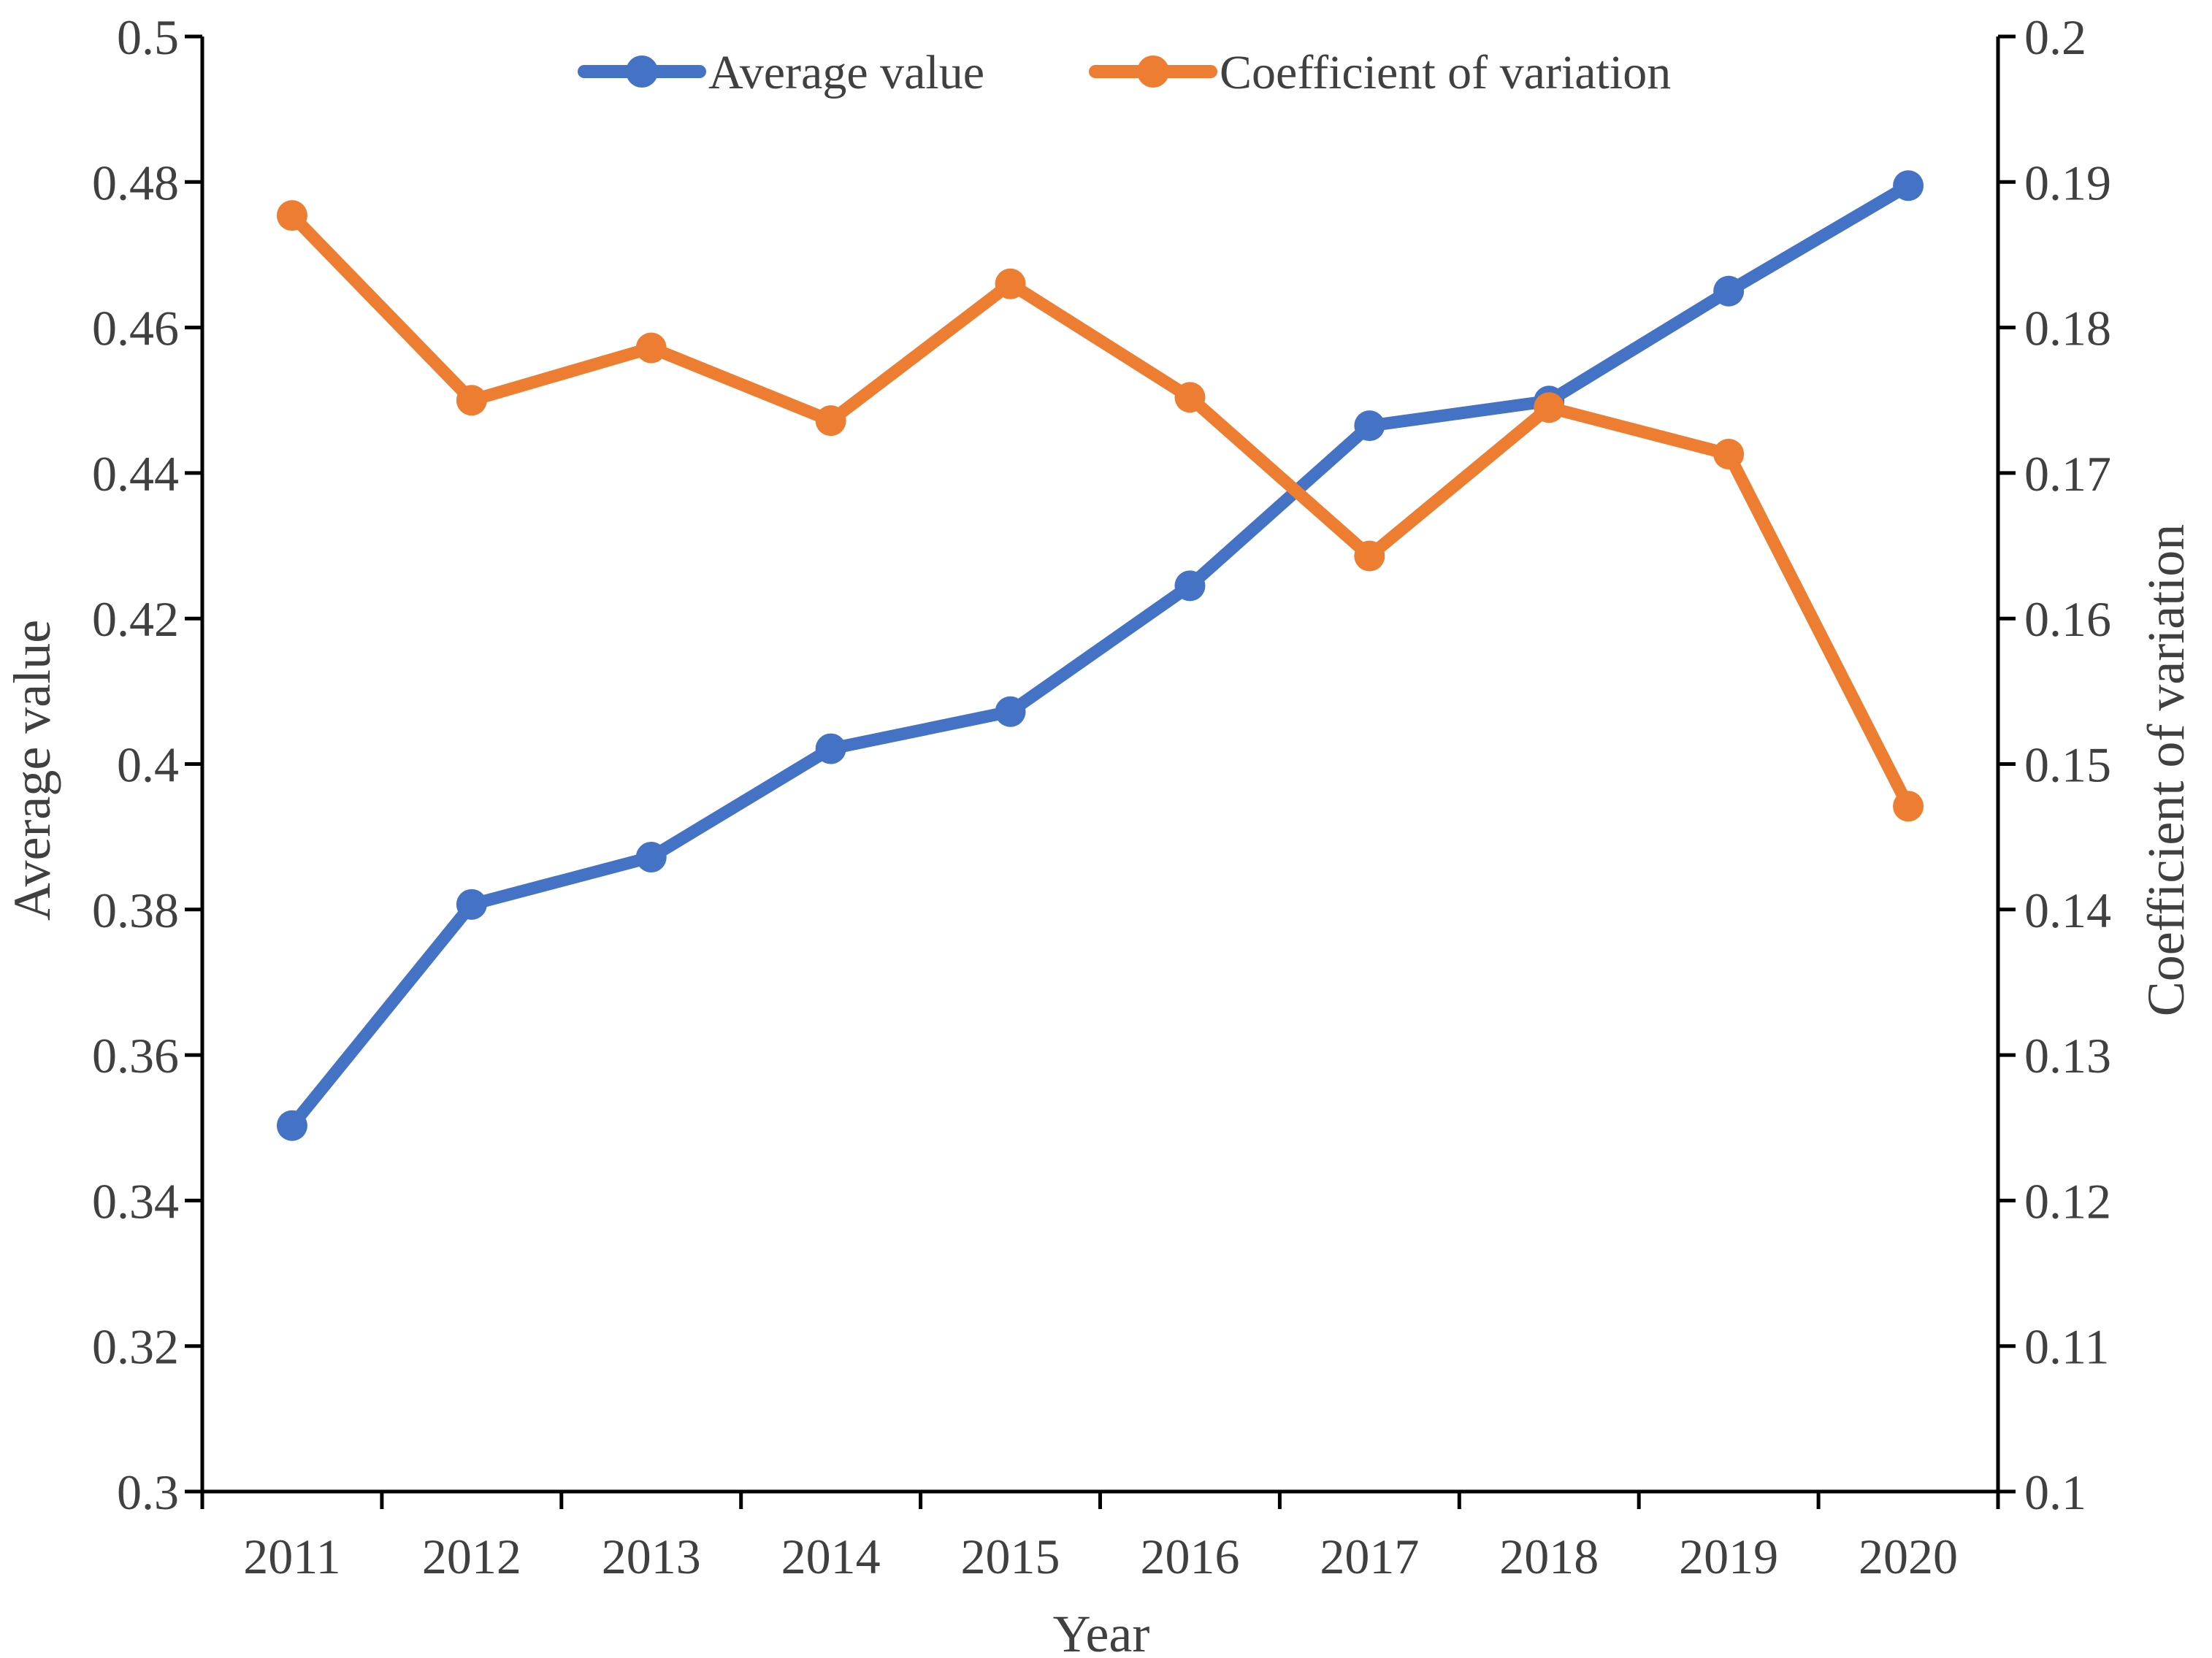 This screenshot has height=1658, width=2212. What do you see at coordinates (1445, 72) in the screenshot?
I see `legend-label-coefficient-of-variation: Coefficient of variation` at bounding box center [1445, 72].